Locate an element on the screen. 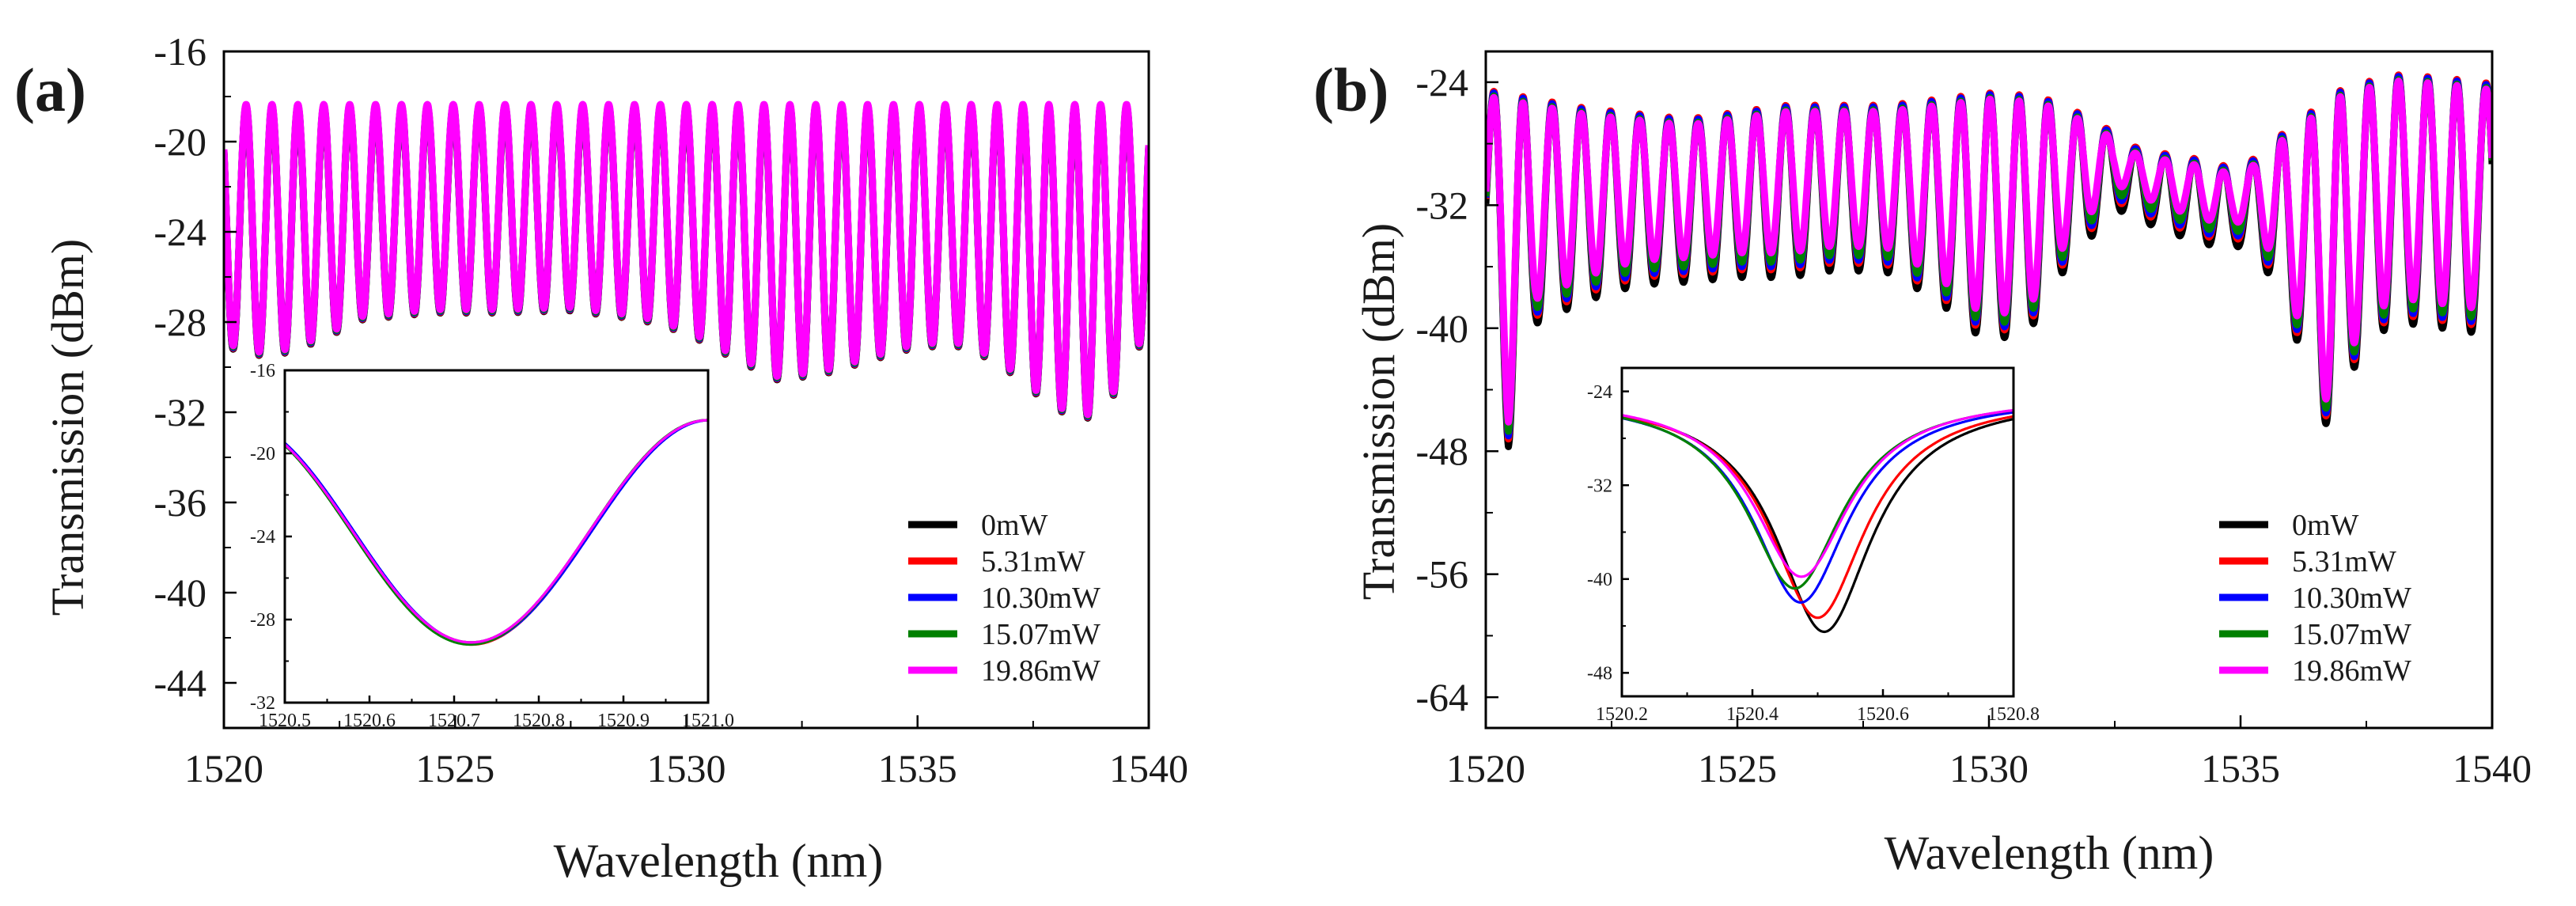  panel-label: (a) is located at coordinates (50, 89).